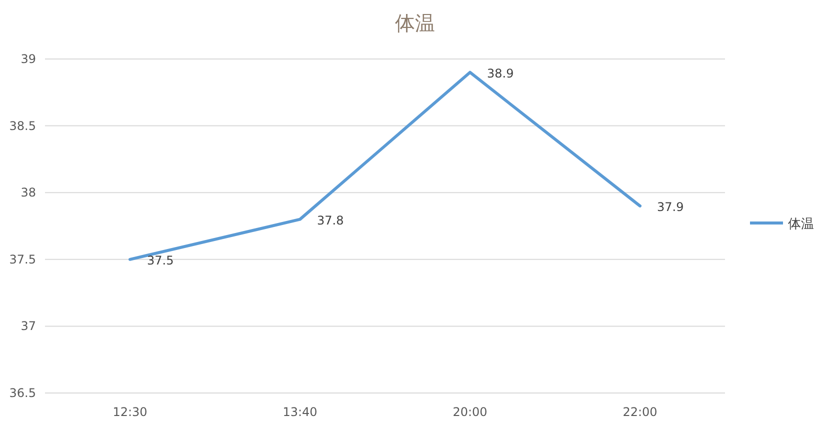  What do you see at coordinates (28, 59) in the screenshot?
I see `y-tick-label: 39` at bounding box center [28, 59].